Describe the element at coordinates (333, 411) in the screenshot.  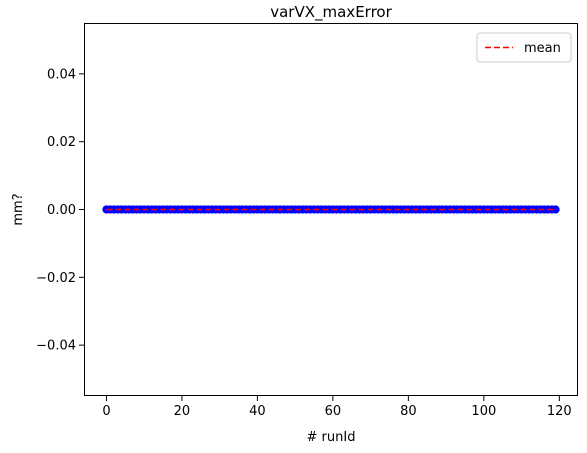
I see `x-tick-label: 60` at that location.